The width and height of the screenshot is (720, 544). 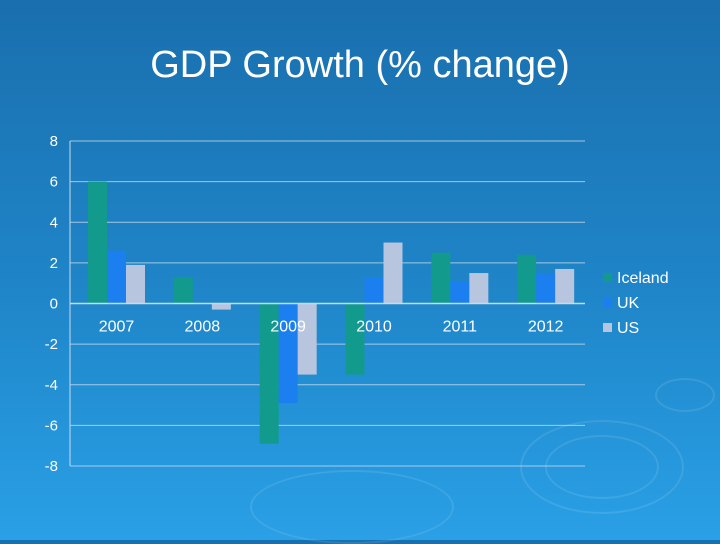 What do you see at coordinates (135, 284) in the screenshot?
I see `bar-us-2007` at bounding box center [135, 284].